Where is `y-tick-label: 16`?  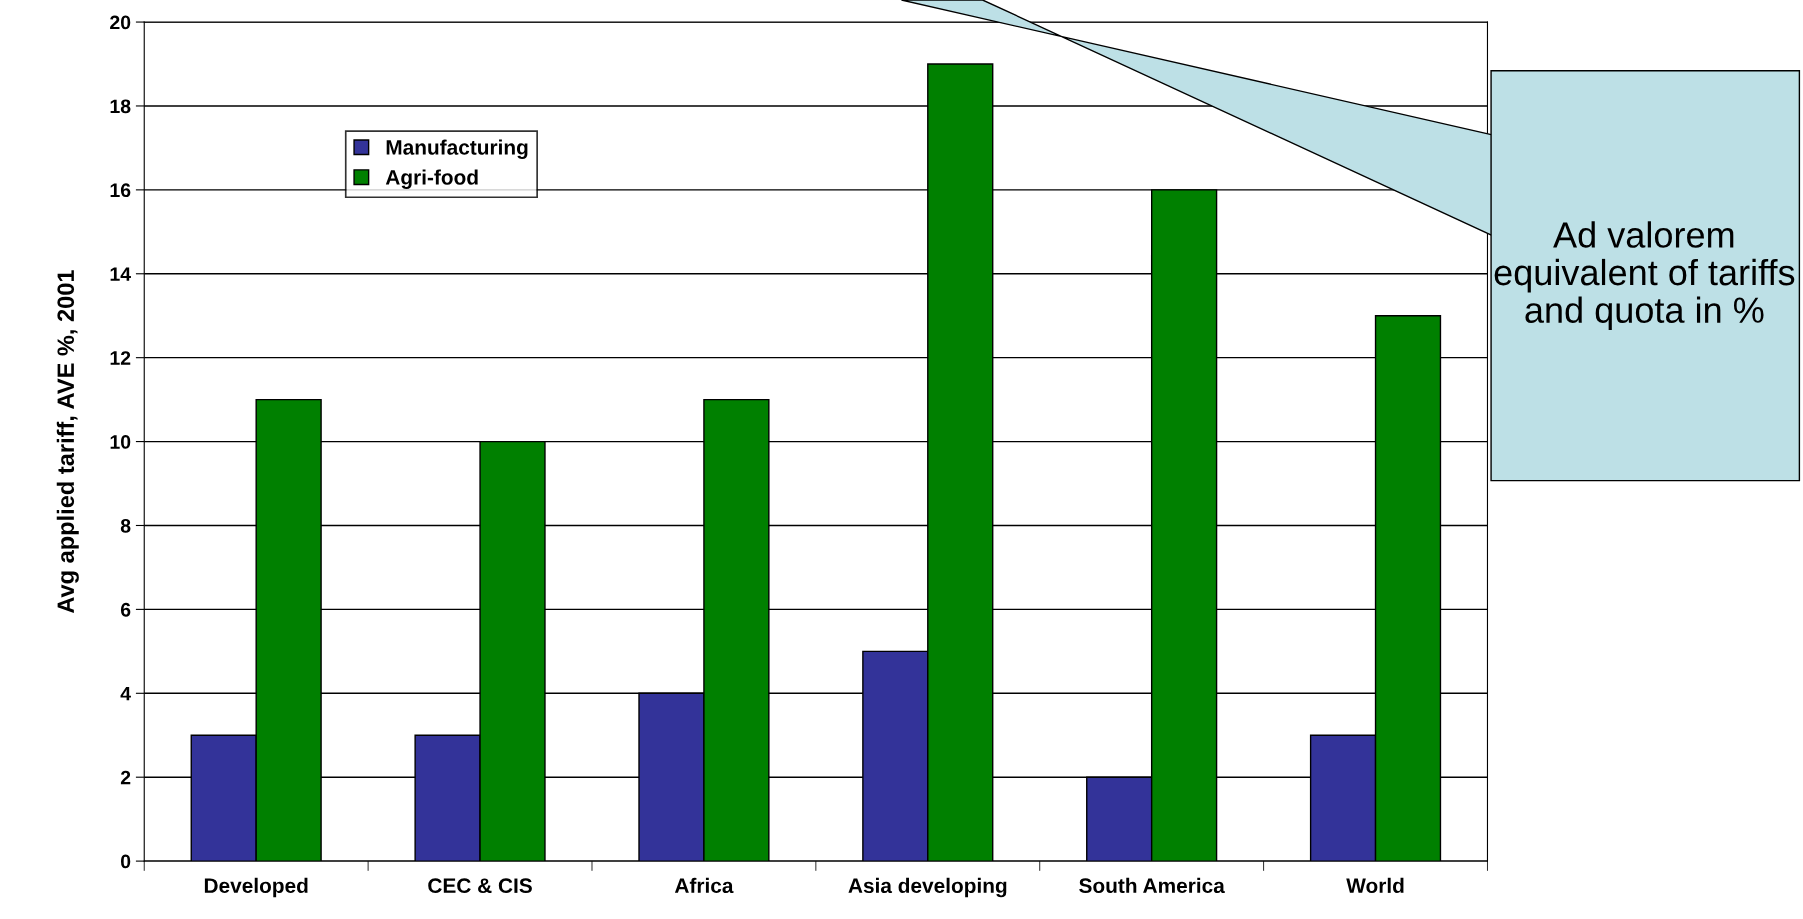 y-tick-label: 16 is located at coordinates (120, 190).